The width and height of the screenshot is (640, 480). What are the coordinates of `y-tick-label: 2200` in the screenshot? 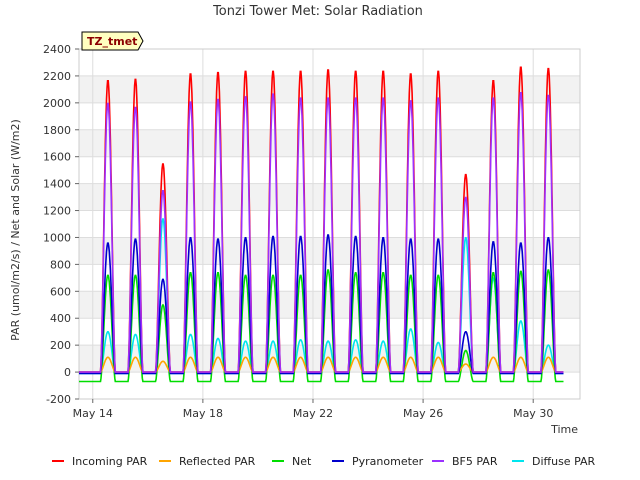 It's located at (57, 76).